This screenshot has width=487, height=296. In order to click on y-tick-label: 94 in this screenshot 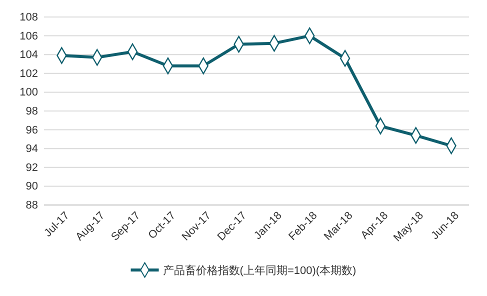, I will do `click(32, 149)`.